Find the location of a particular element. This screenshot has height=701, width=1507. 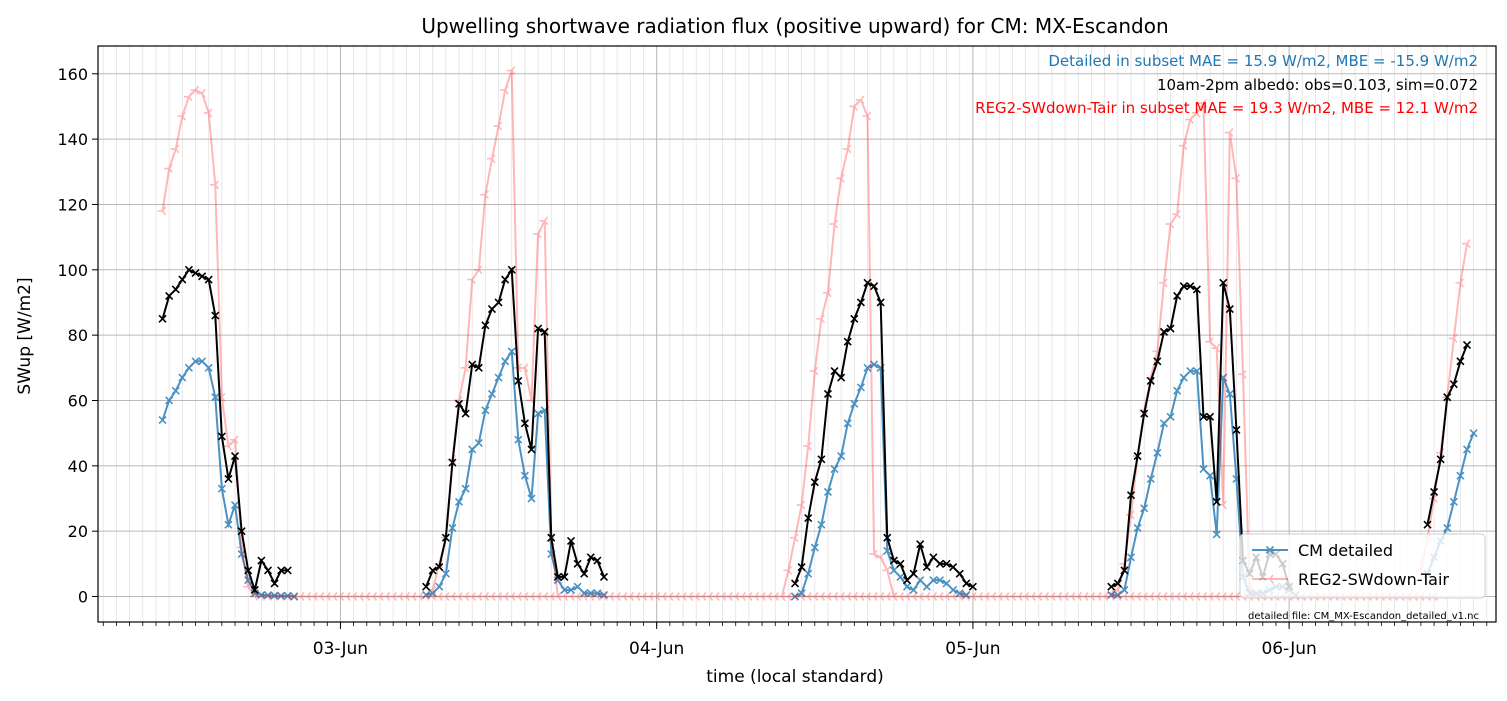

y-tick-label: 140 is located at coordinates (72, 139).